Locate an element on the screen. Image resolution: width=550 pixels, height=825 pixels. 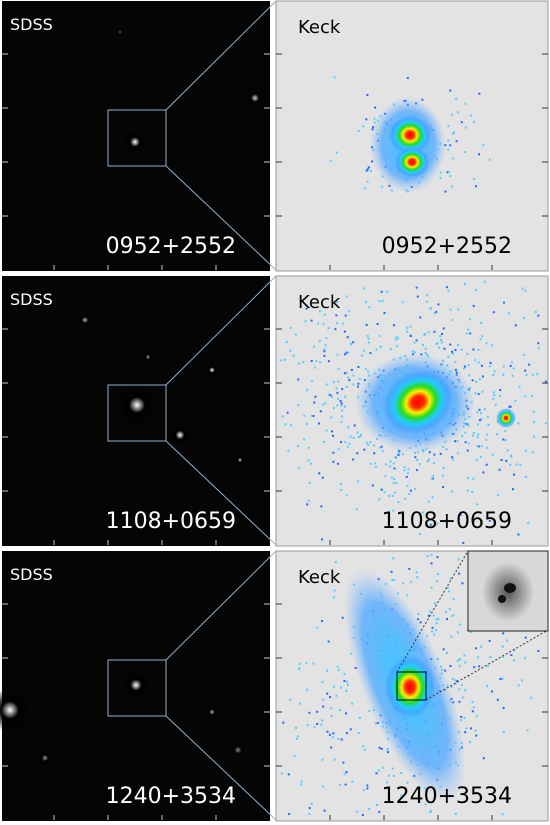
object-name: 1240+3534 is located at coordinates (447, 796).